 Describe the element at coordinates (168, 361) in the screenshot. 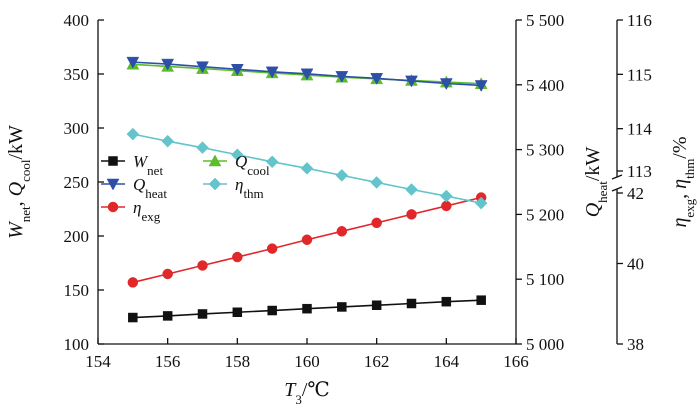

I see `x-tick-label: 156` at that location.